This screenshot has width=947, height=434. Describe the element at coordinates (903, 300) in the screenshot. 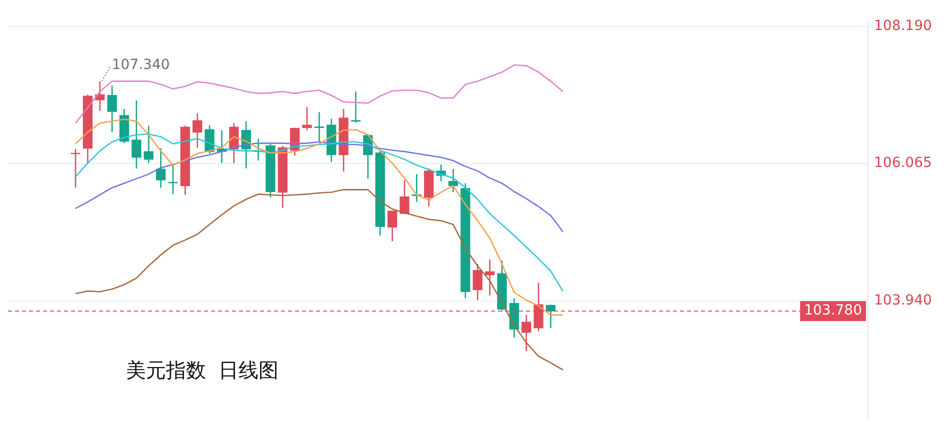

I see `y-tick-label: 103.940` at that location.